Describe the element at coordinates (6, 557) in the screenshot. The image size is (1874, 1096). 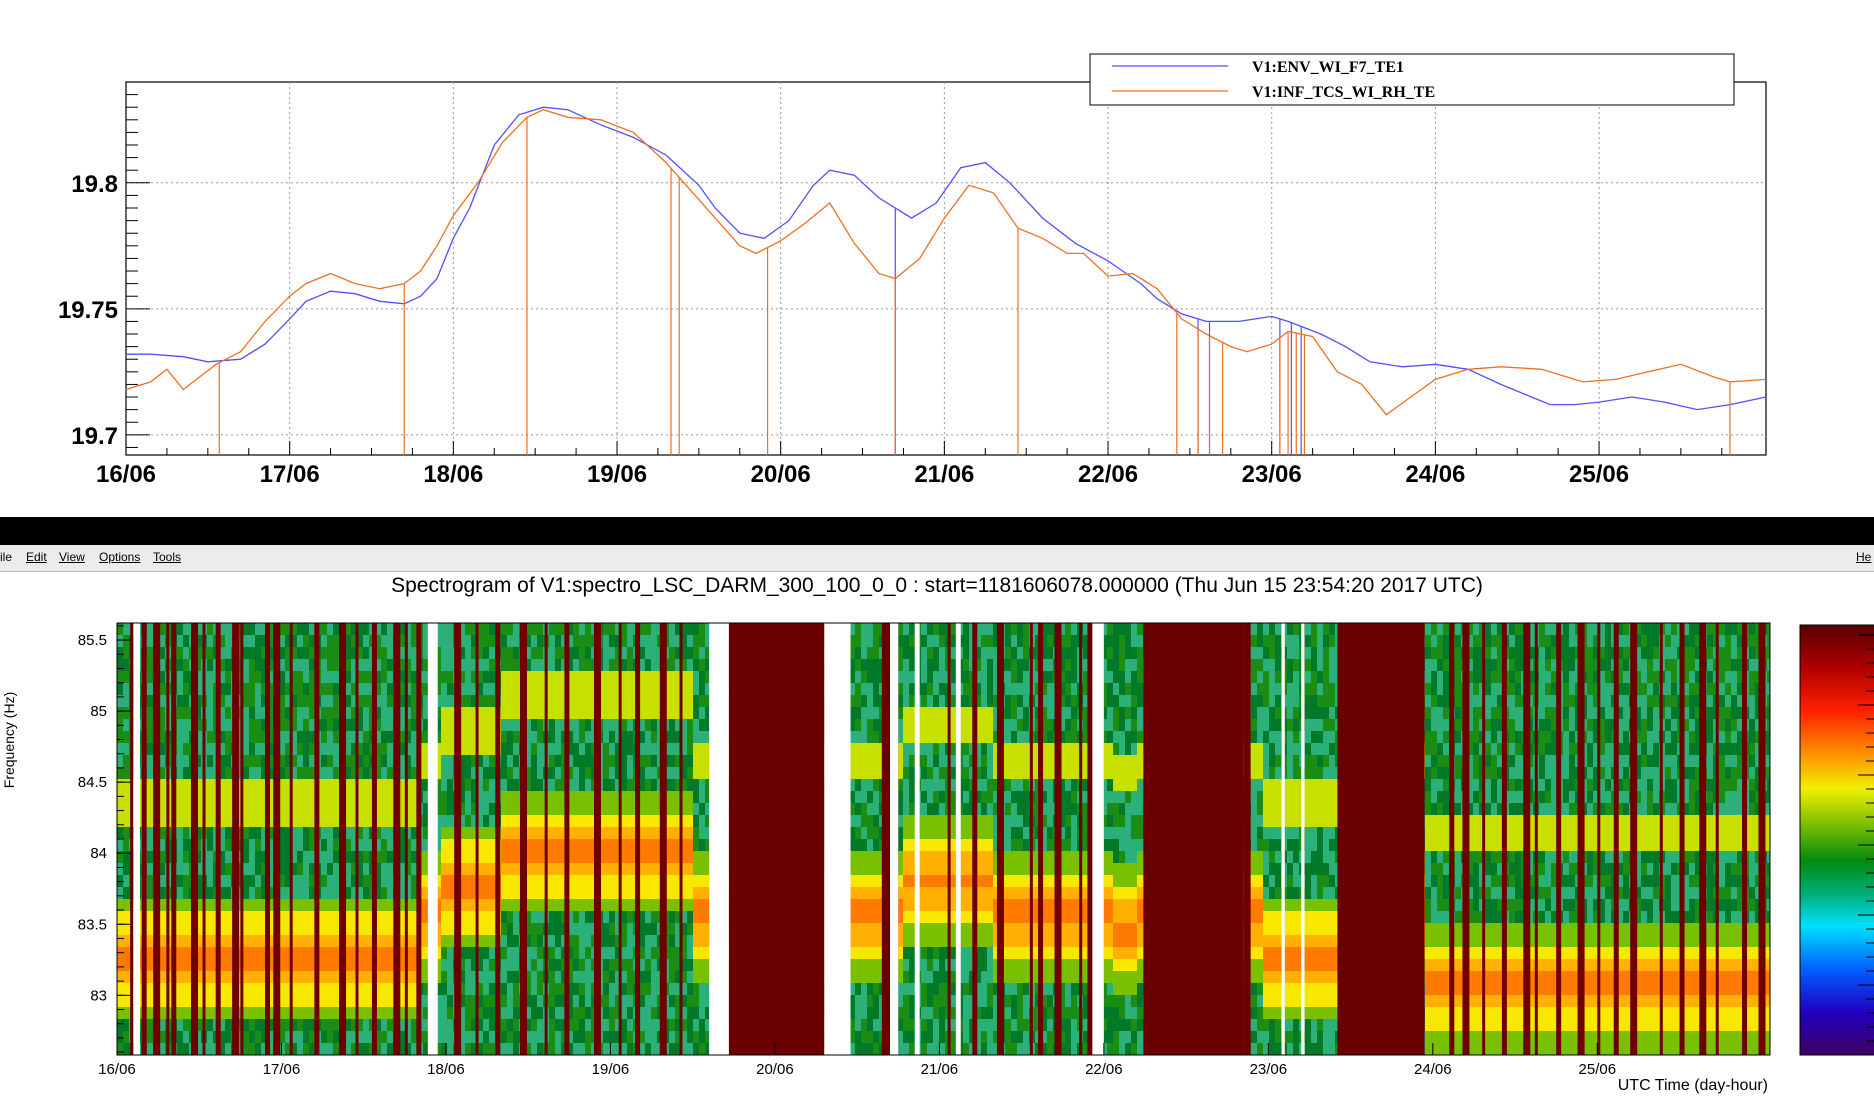
I see `menu-file: ile` at that location.